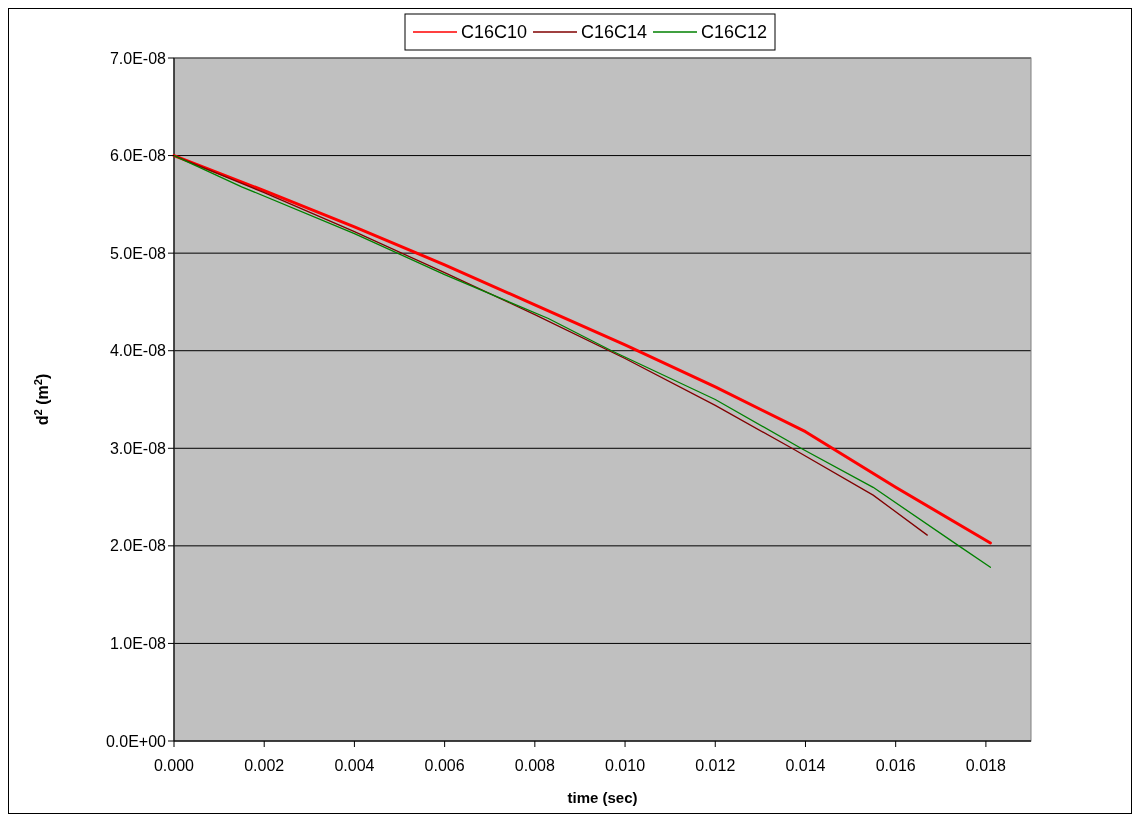  Describe the element at coordinates (138, 58) in the screenshot. I see `y-tick-label: 7.0E-08` at that location.